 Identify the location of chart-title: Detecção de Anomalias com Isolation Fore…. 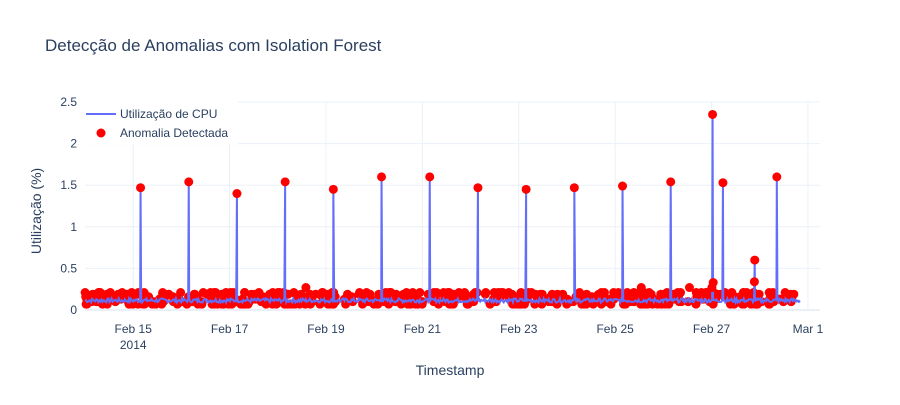
(213, 45).